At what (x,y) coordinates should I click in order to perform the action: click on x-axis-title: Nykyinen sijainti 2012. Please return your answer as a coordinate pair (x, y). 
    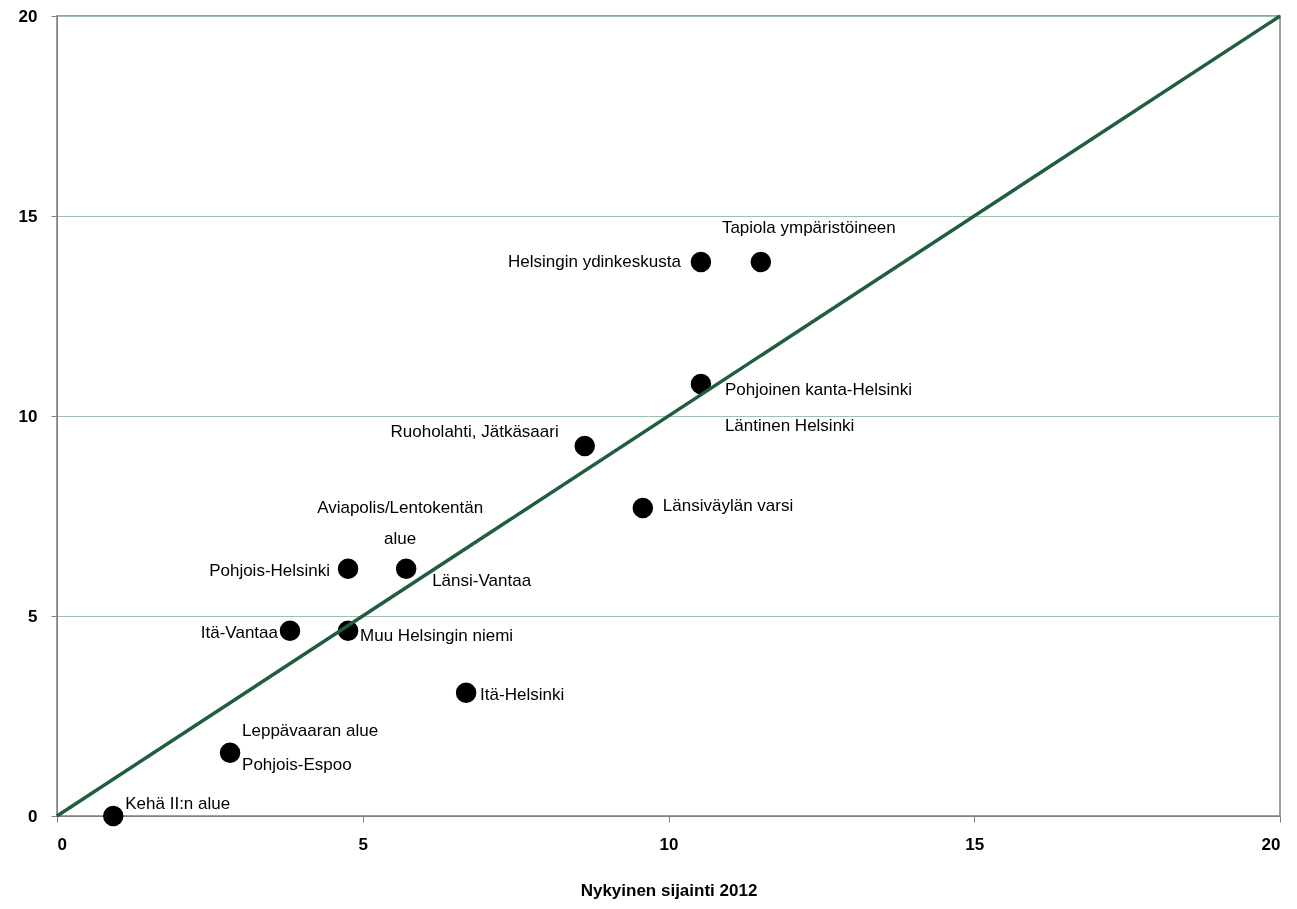
    Looking at the image, I should click on (669, 890).